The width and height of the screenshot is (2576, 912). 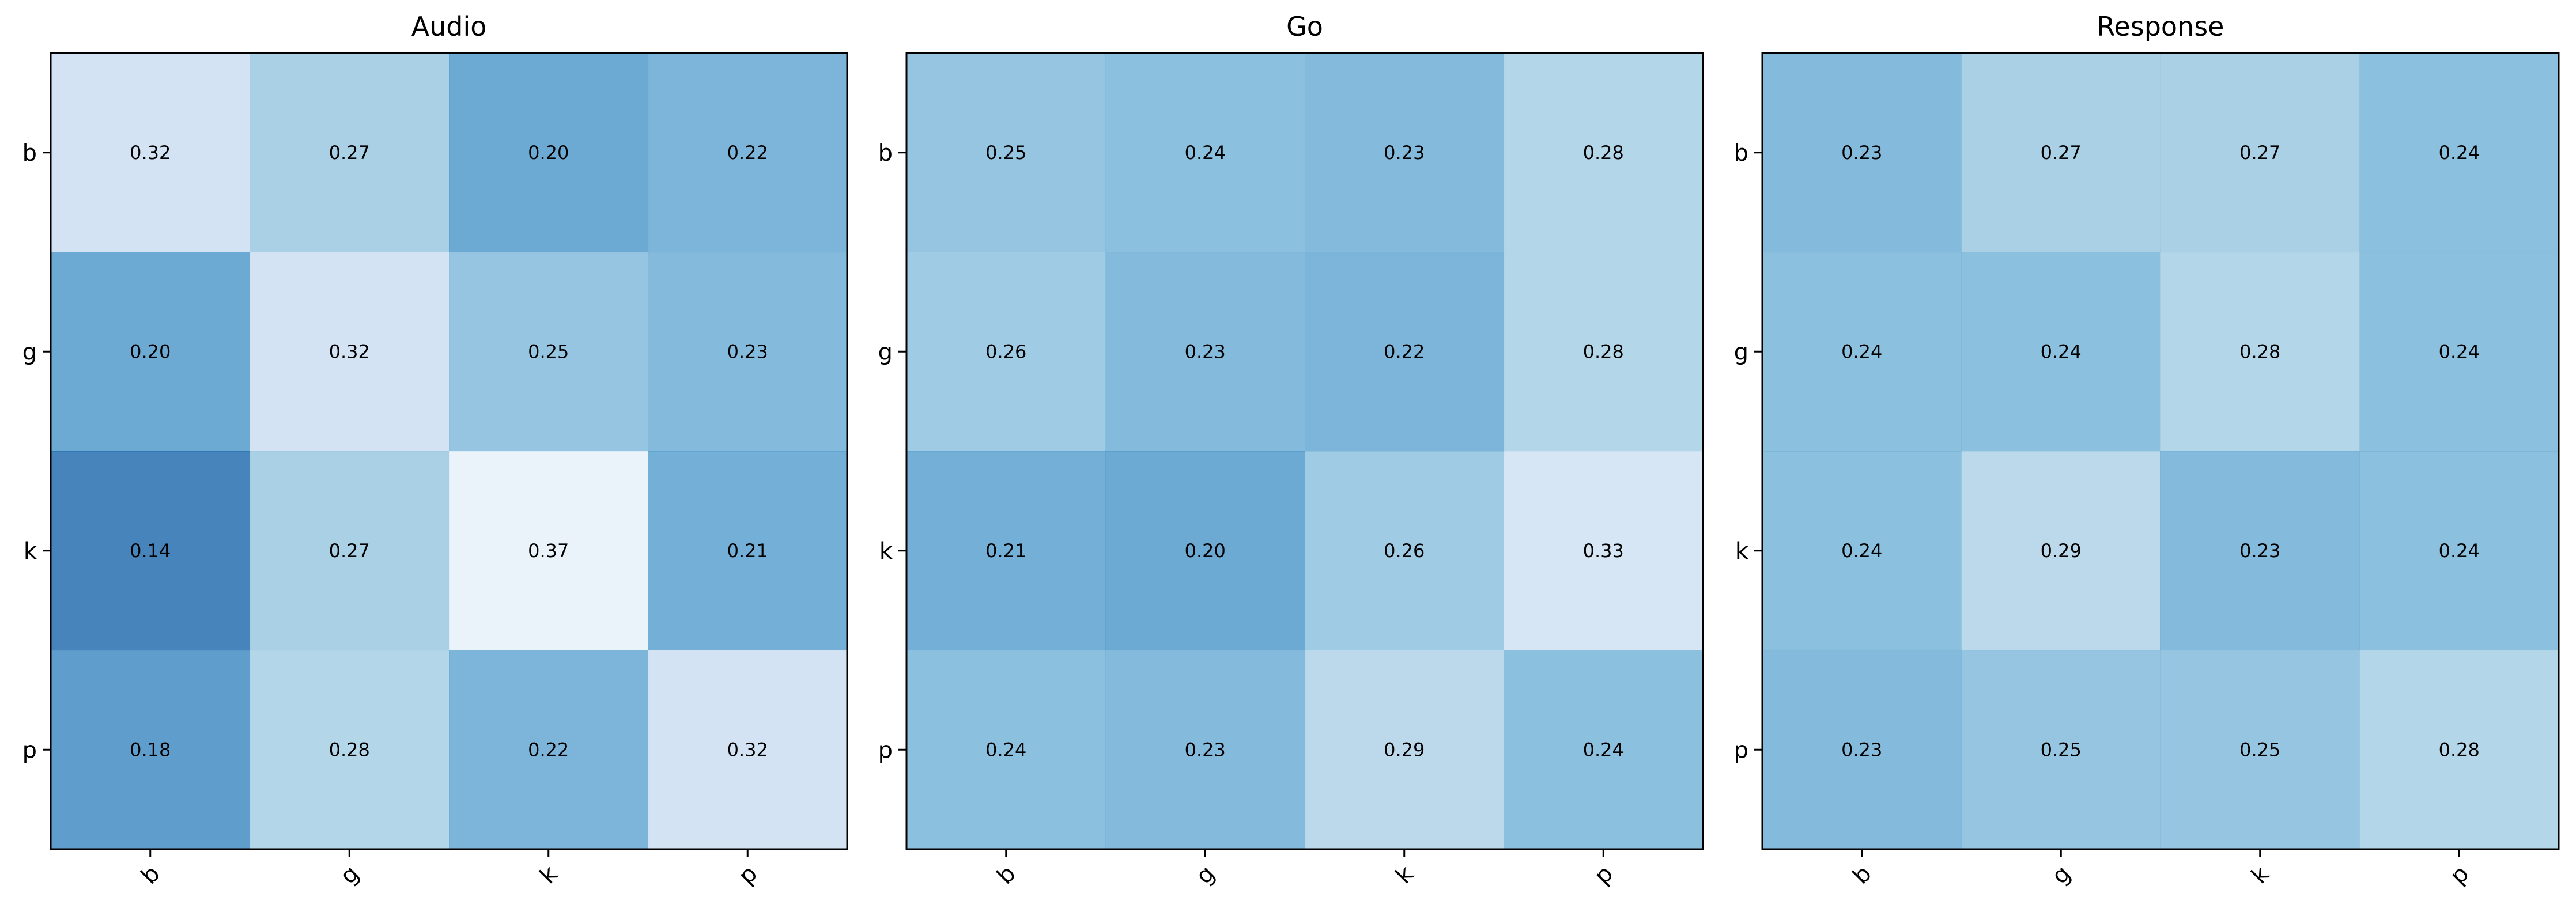 I want to click on cell-value-label: 0.20, so click(x=548, y=153).